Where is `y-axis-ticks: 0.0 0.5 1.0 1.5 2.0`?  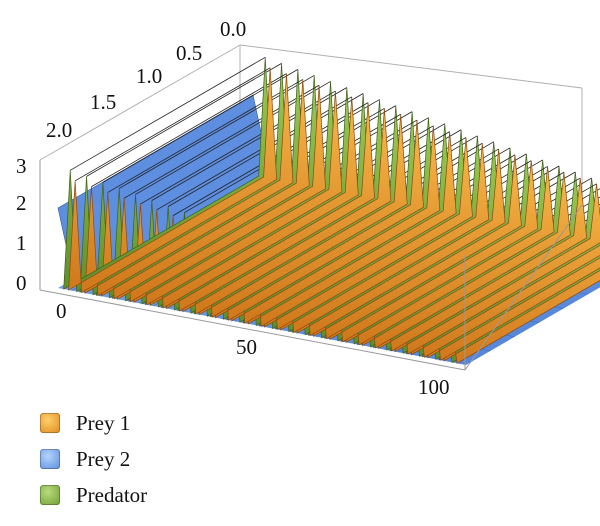
y-axis-ticks: 0.0 0.5 1.0 1.5 2.0 is located at coordinates (146, 79).